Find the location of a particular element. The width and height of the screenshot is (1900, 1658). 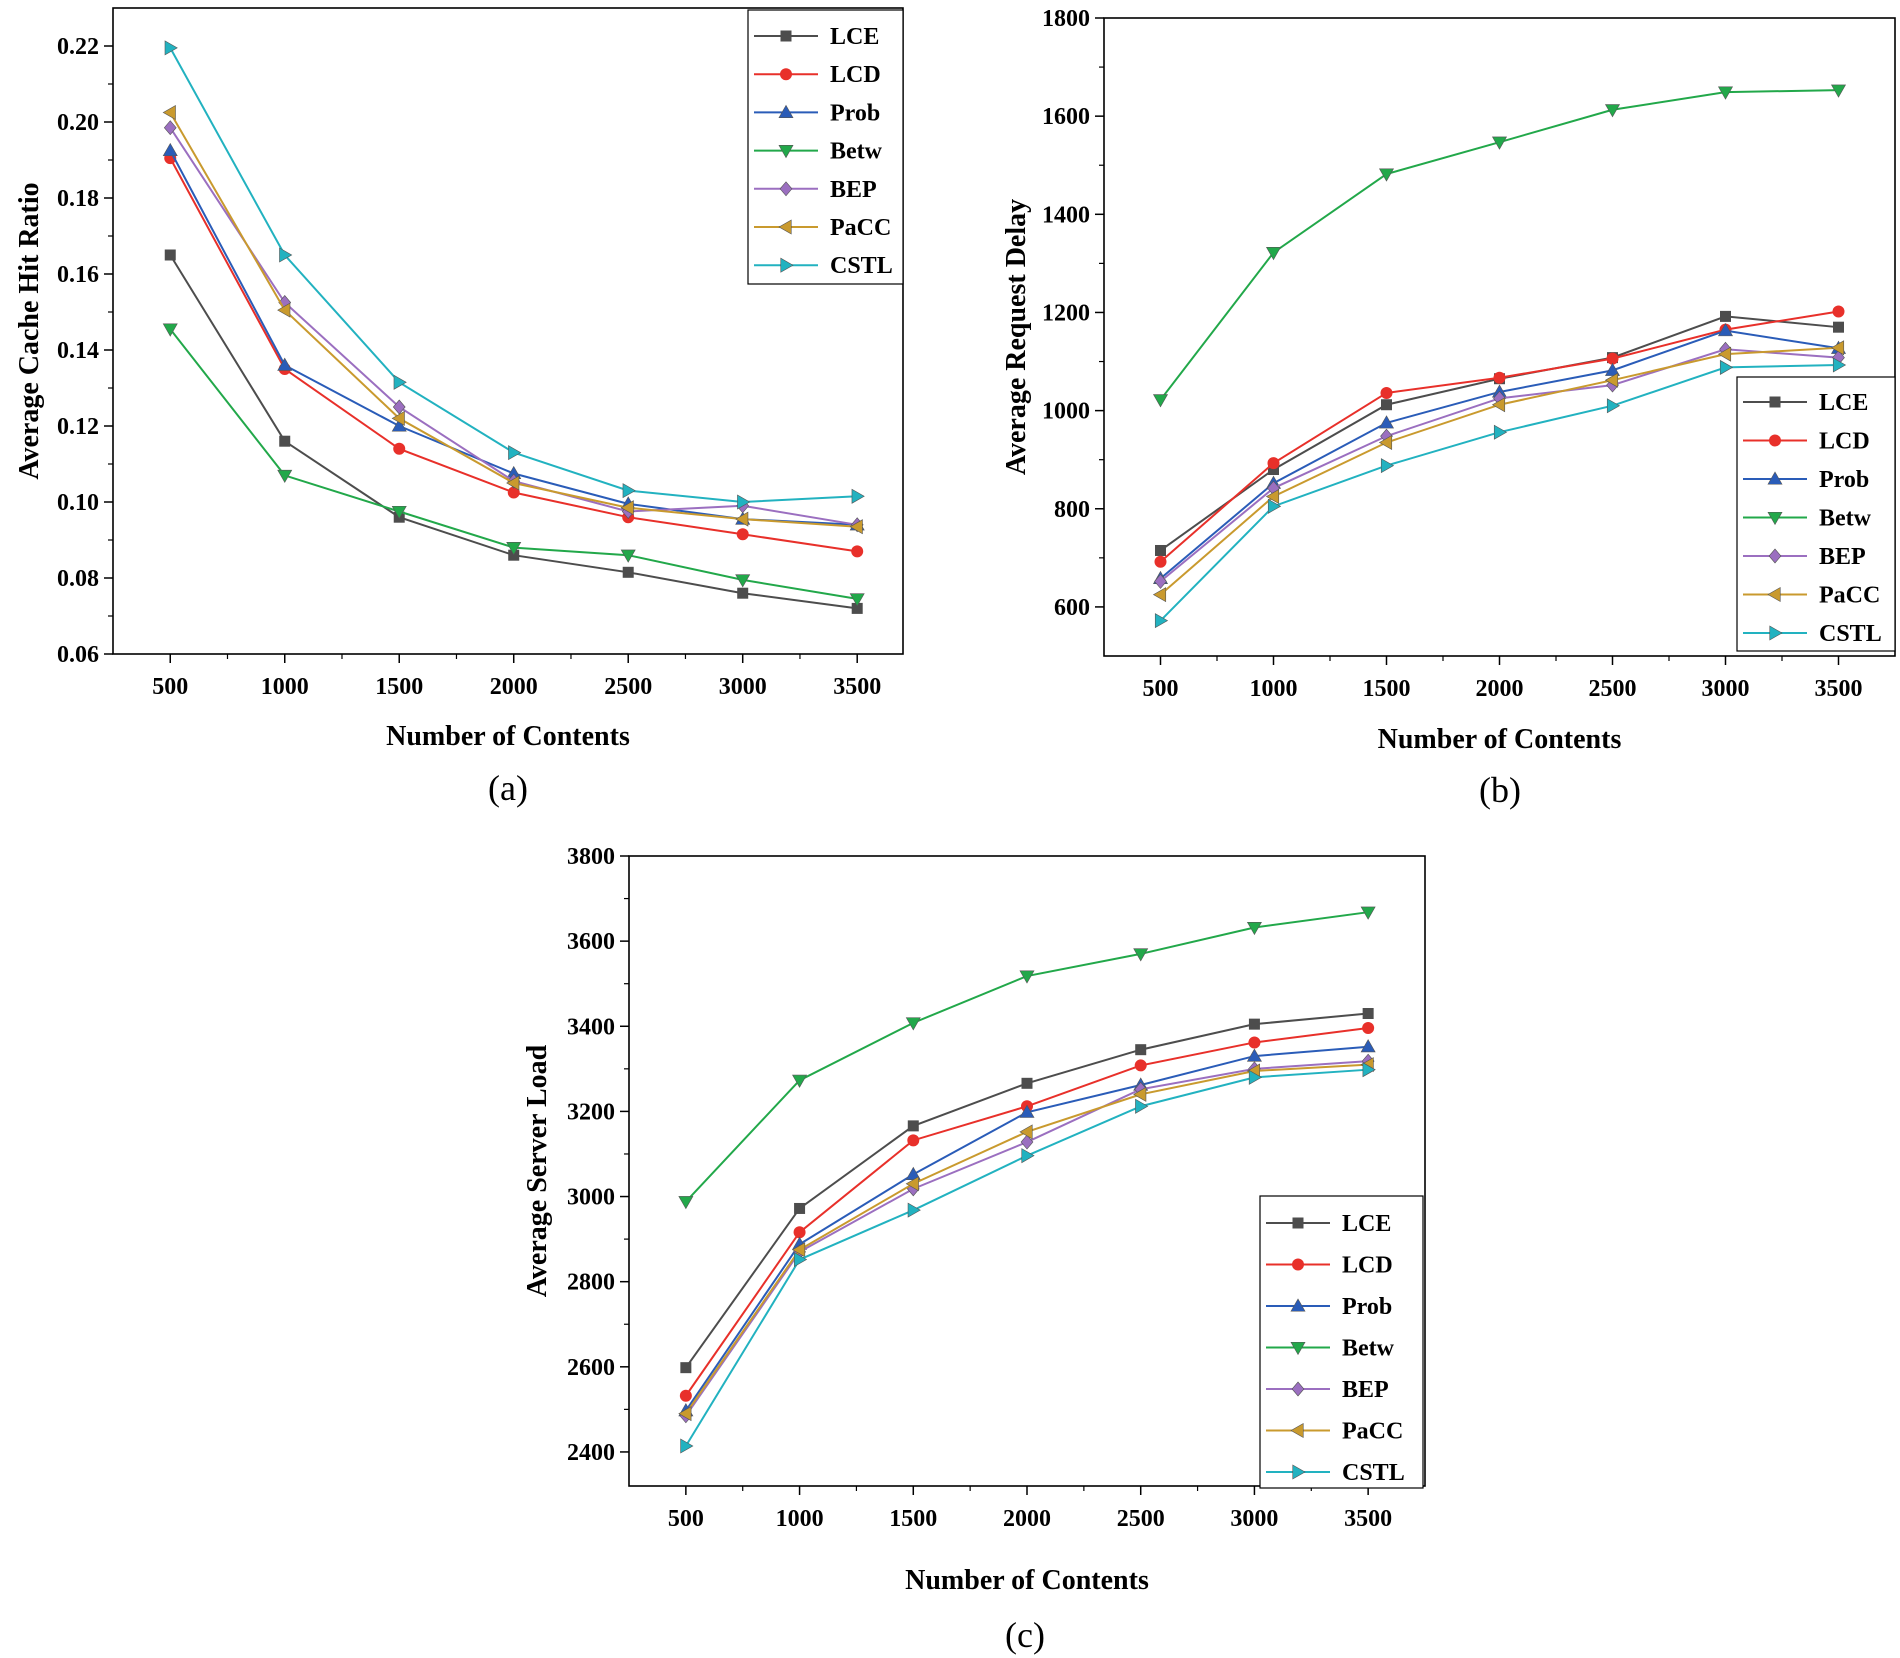

legend-label: PaCC is located at coordinates (860, 228).